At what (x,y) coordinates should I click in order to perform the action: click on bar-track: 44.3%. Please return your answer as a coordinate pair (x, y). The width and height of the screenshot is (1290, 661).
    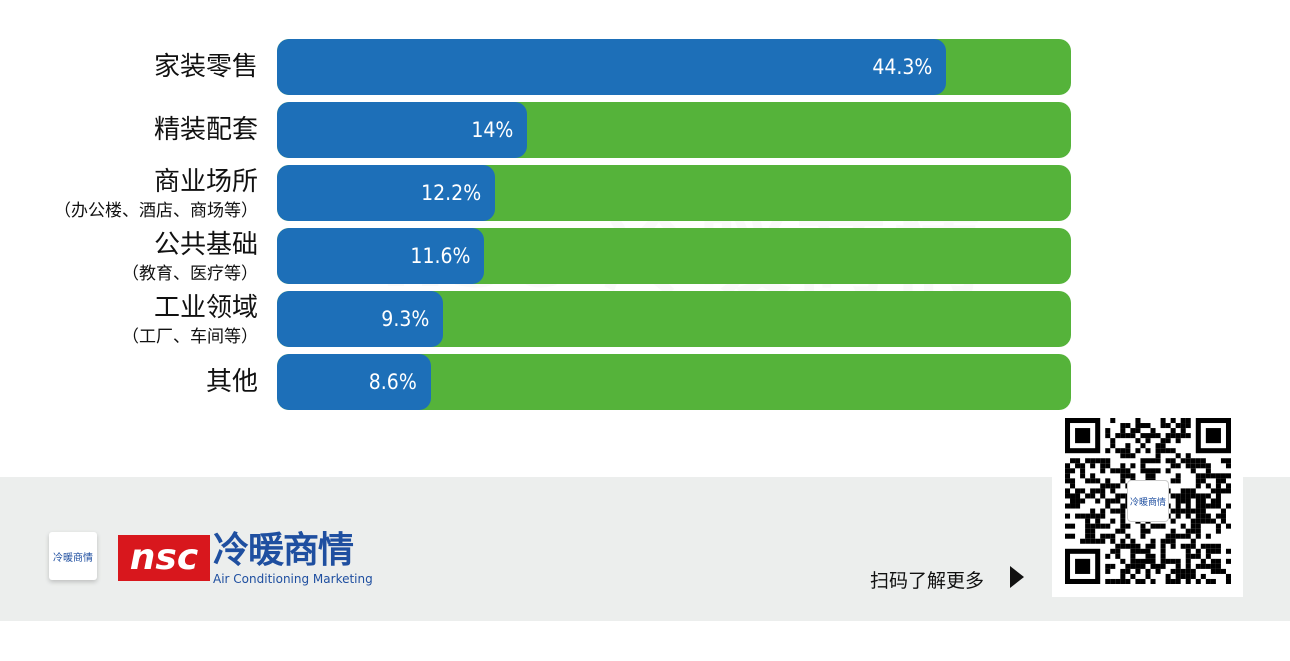
    Looking at the image, I should click on (674, 67).